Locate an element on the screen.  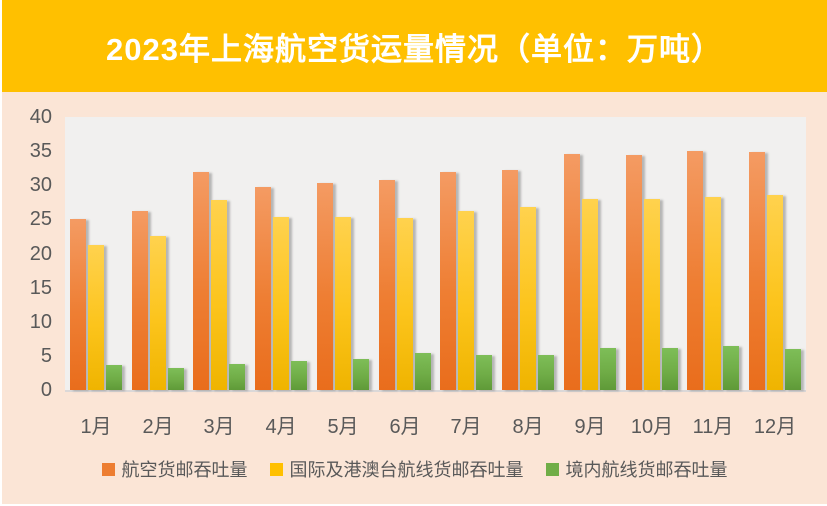
bar-航空货邮吞吐量-8月 is located at coordinates (510, 279).